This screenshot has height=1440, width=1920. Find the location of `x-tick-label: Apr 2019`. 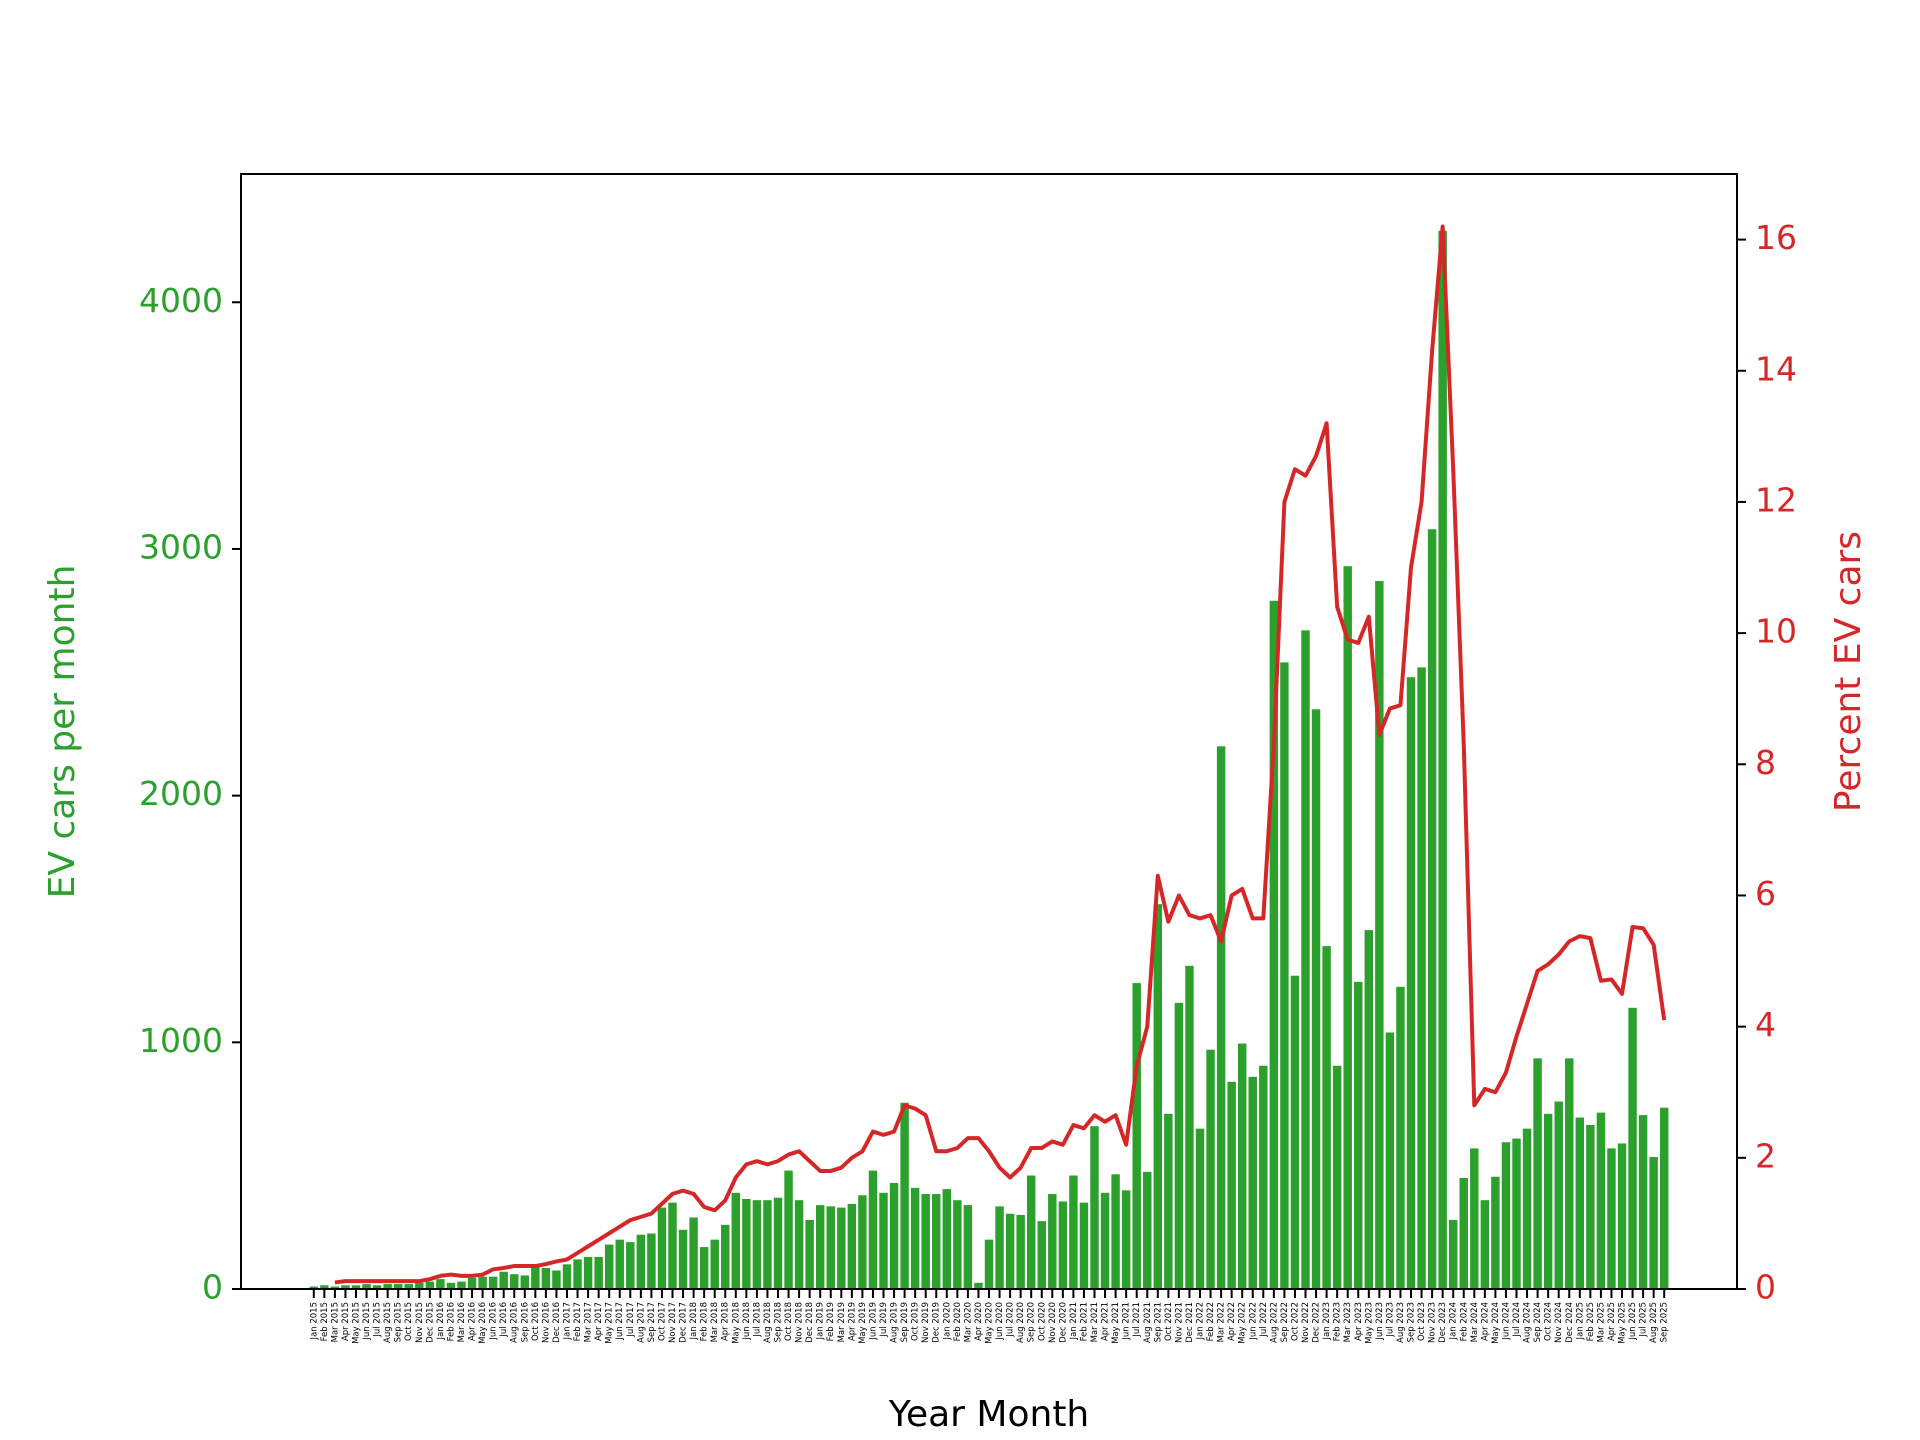

x-tick-label: Apr 2019 is located at coordinates (852, 1321).